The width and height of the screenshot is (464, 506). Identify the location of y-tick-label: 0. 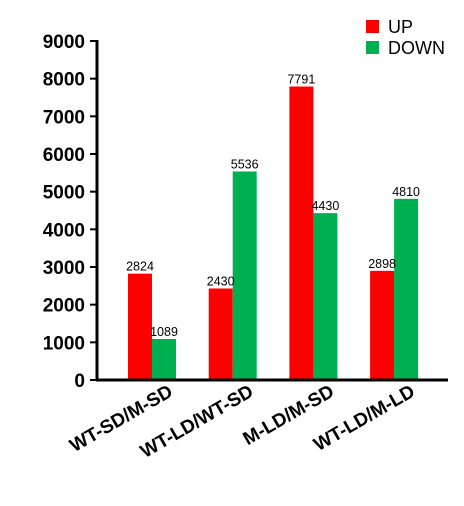
(79, 381).